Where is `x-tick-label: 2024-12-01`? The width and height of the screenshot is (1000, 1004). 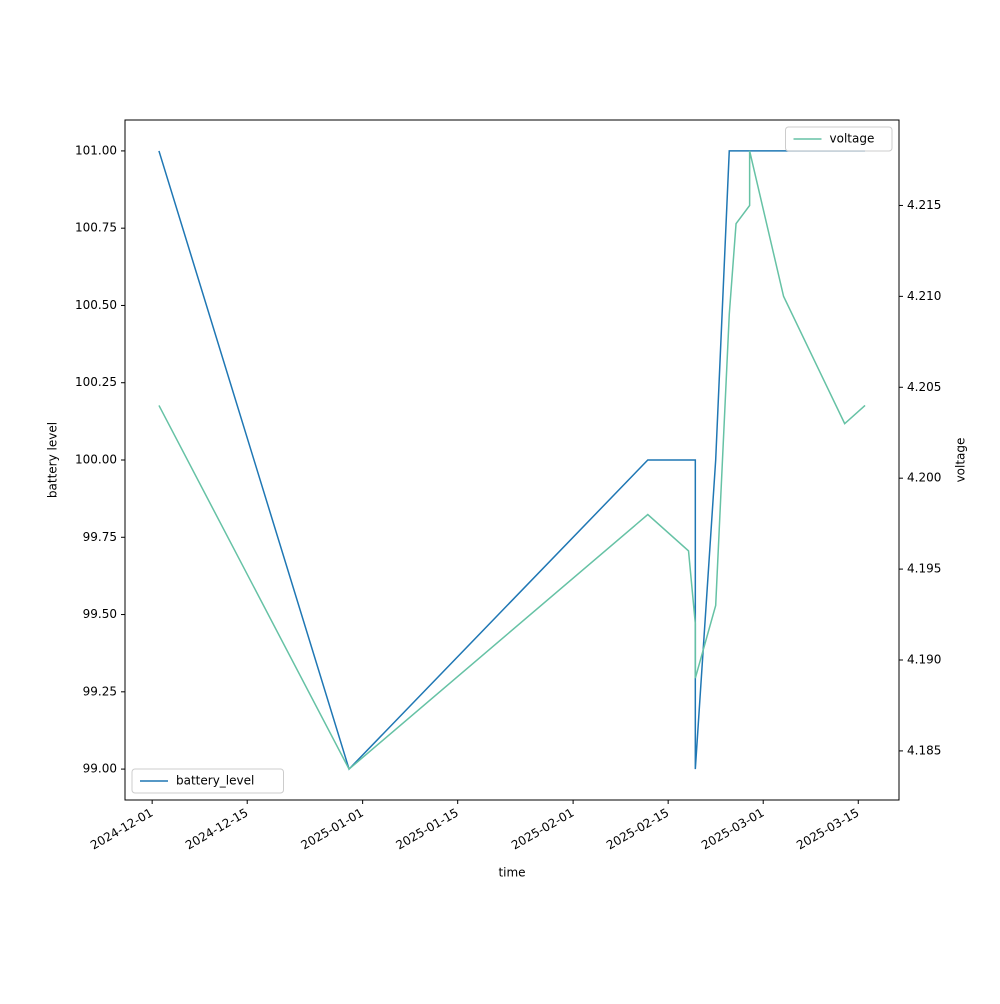
x-tick-label: 2024-12-01 is located at coordinates (121, 829).